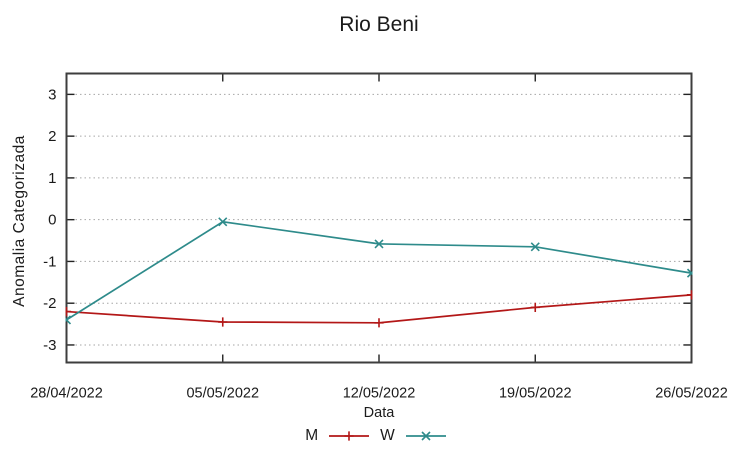  What do you see at coordinates (52, 94) in the screenshot?
I see `y-tick-label: 3` at bounding box center [52, 94].